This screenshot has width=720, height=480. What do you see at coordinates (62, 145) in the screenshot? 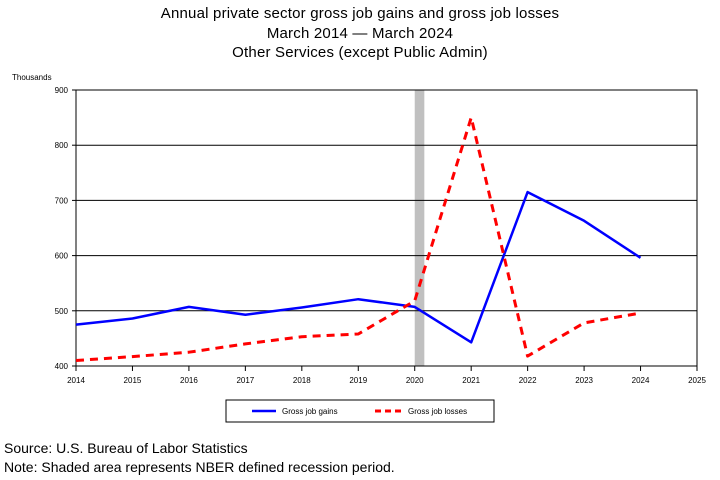
I see `y-tick-label: 800` at bounding box center [62, 145].